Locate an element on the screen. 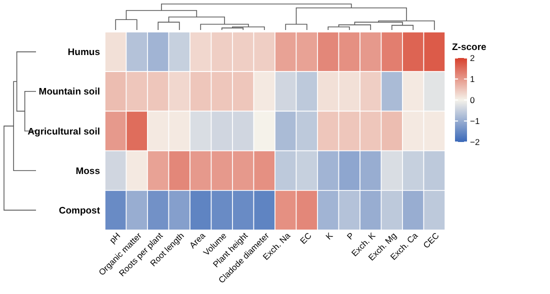 The width and height of the screenshot is (550, 294). y-tick-label: Agricultural soil is located at coordinates (64, 132).